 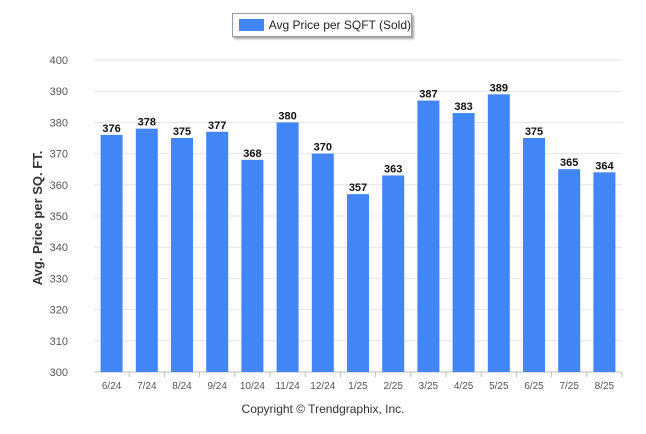 What do you see at coordinates (605, 386) in the screenshot?
I see `x-tick-label: 8/25` at bounding box center [605, 386].